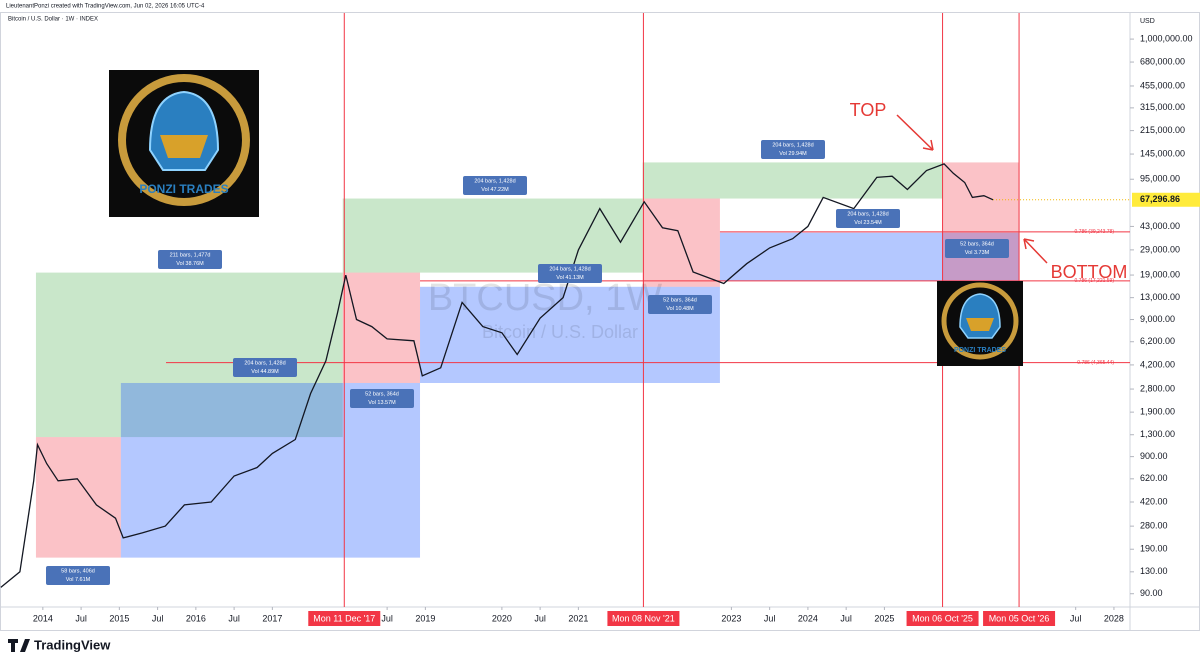 This screenshot has height=659, width=1200. I want to click on last-price-label: 67,296.86, so click(1160, 199).